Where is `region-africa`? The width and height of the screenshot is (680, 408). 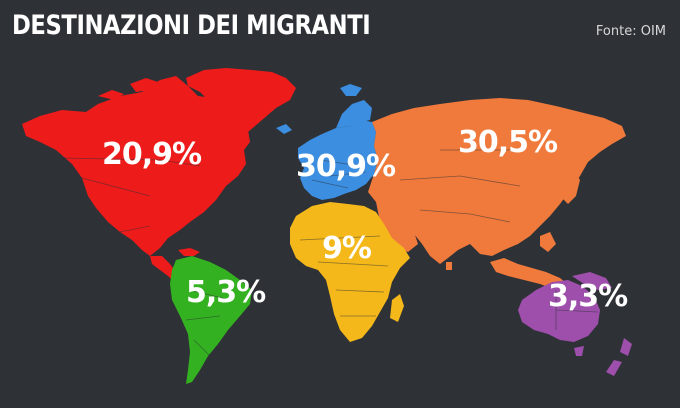
region-africa is located at coordinates (350, 272).